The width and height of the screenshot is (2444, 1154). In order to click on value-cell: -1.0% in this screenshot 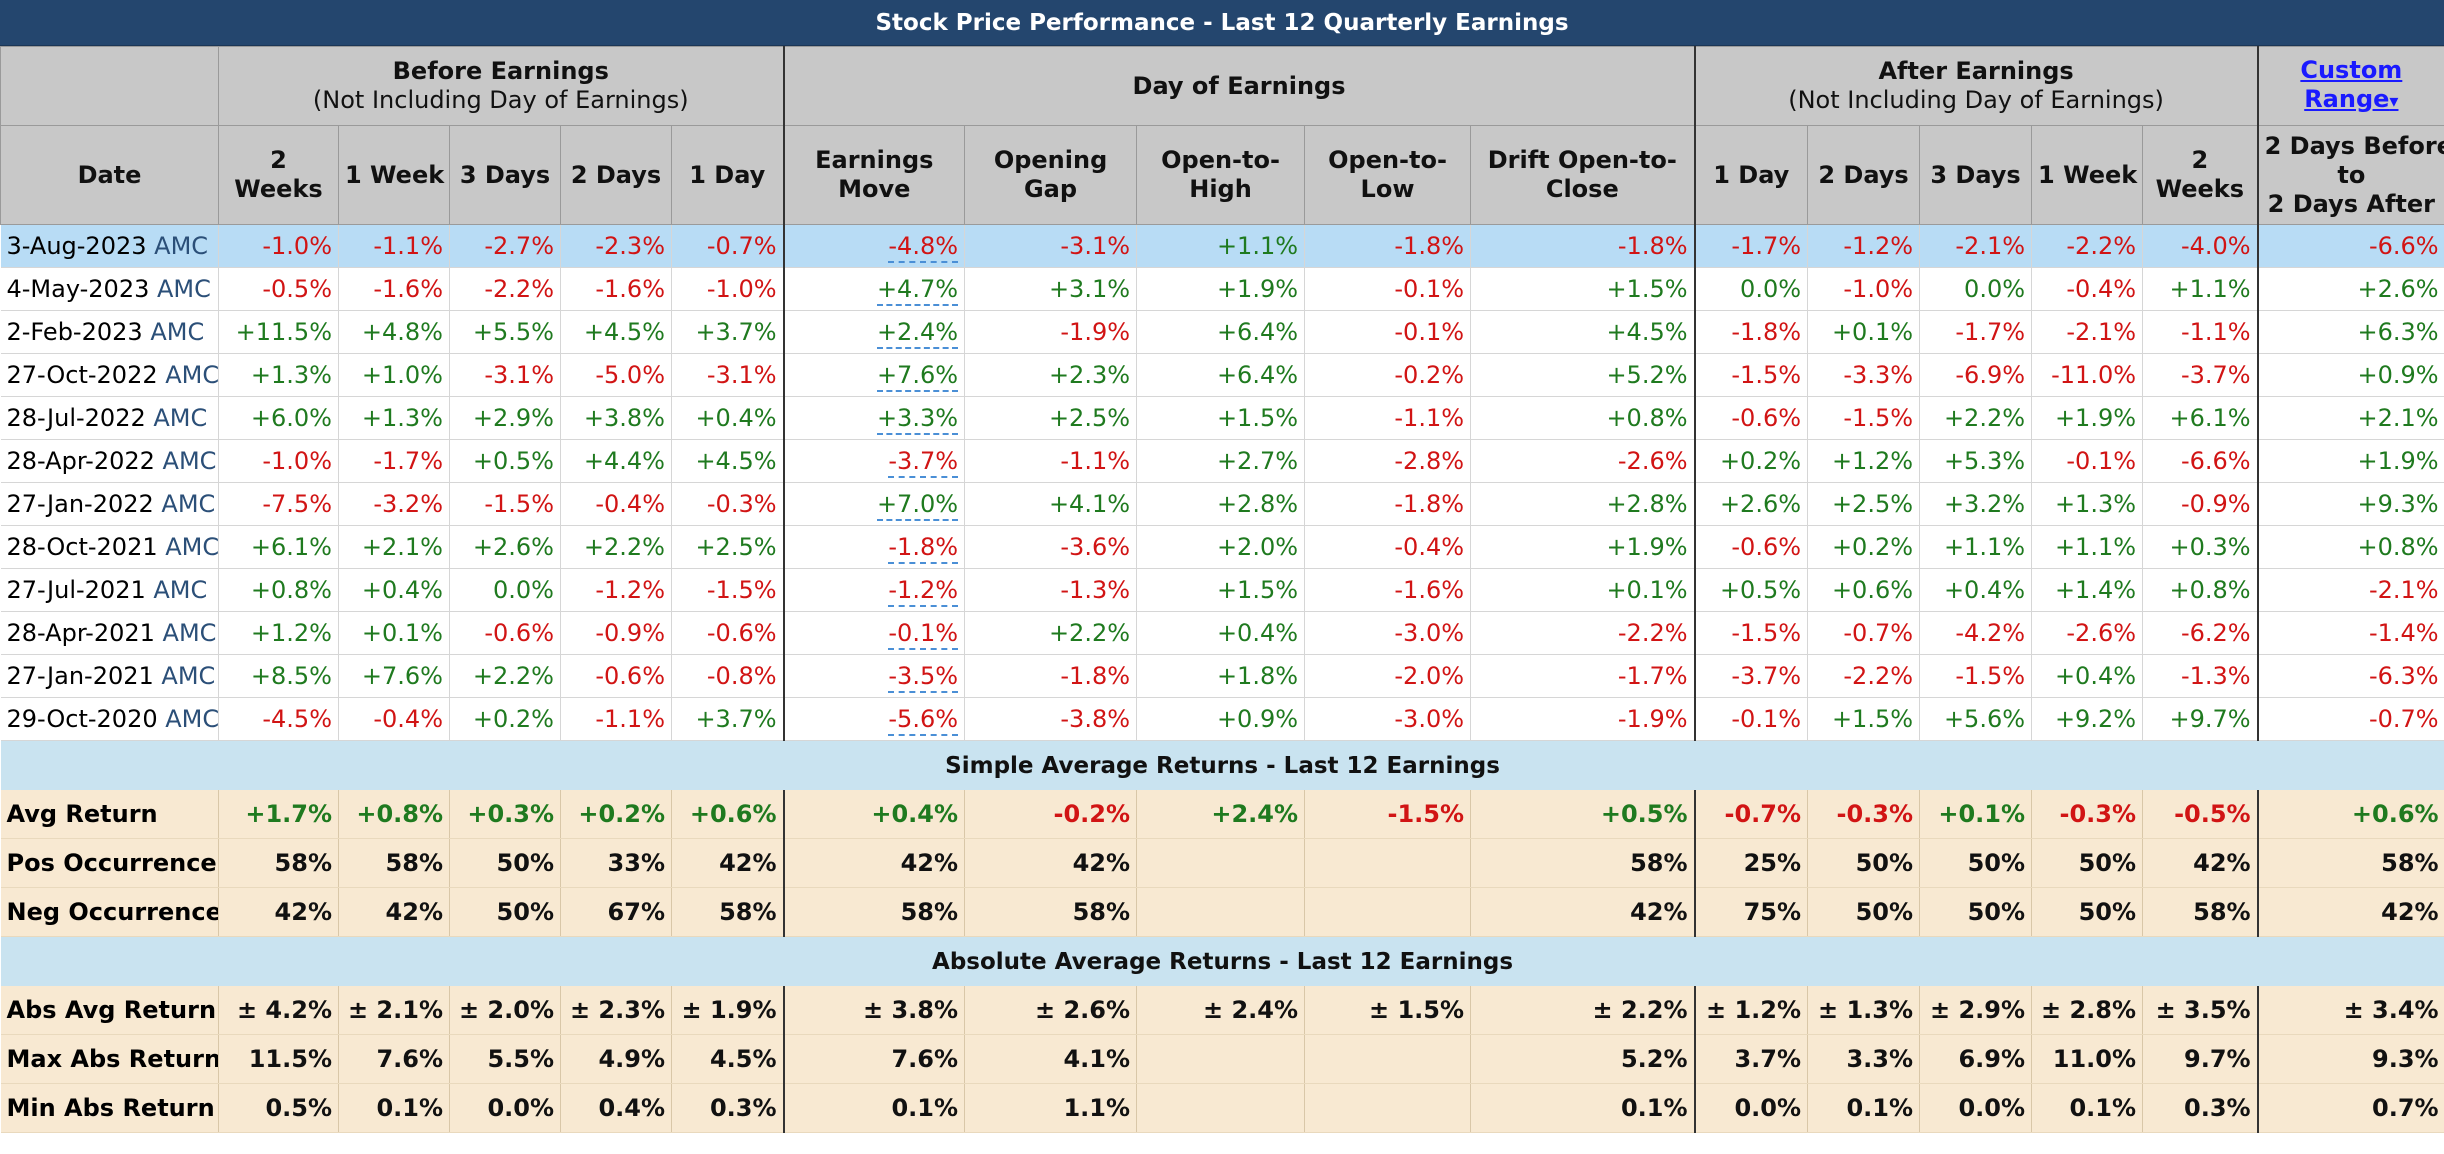, I will do `click(278, 246)`.